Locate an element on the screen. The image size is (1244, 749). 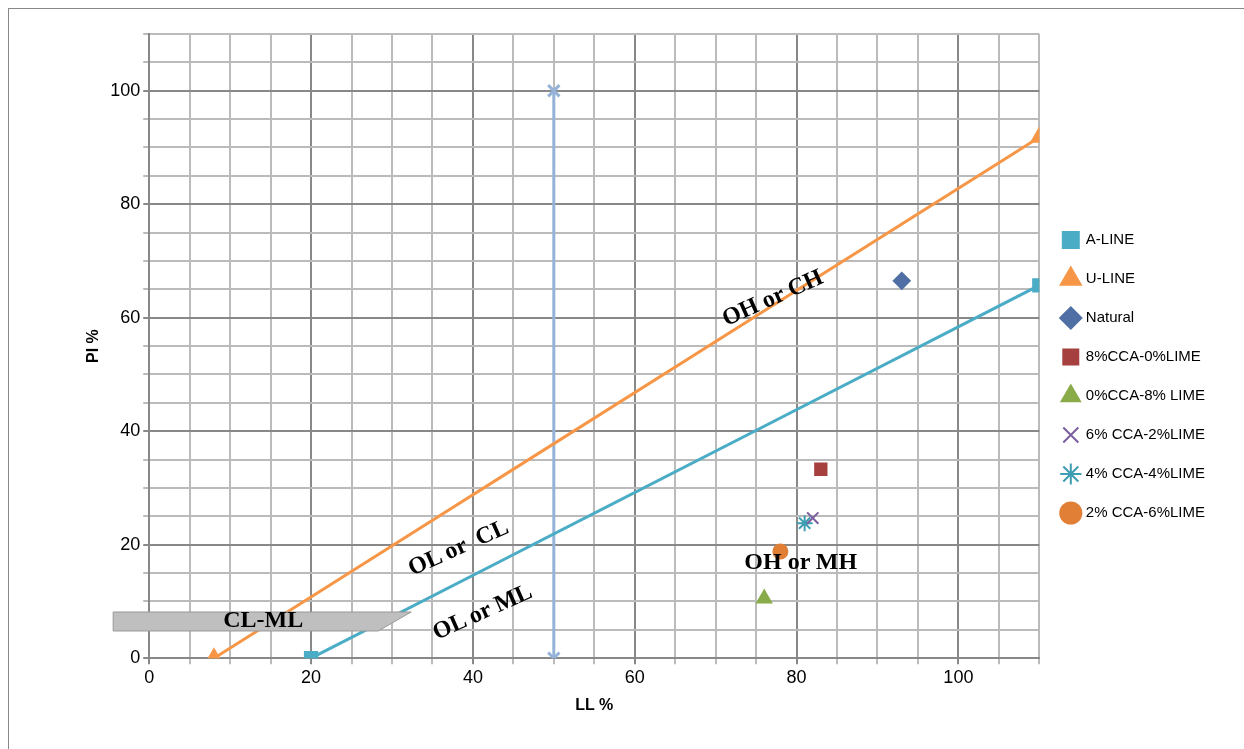
x-tick-label: 40 is located at coordinates (472, 676).